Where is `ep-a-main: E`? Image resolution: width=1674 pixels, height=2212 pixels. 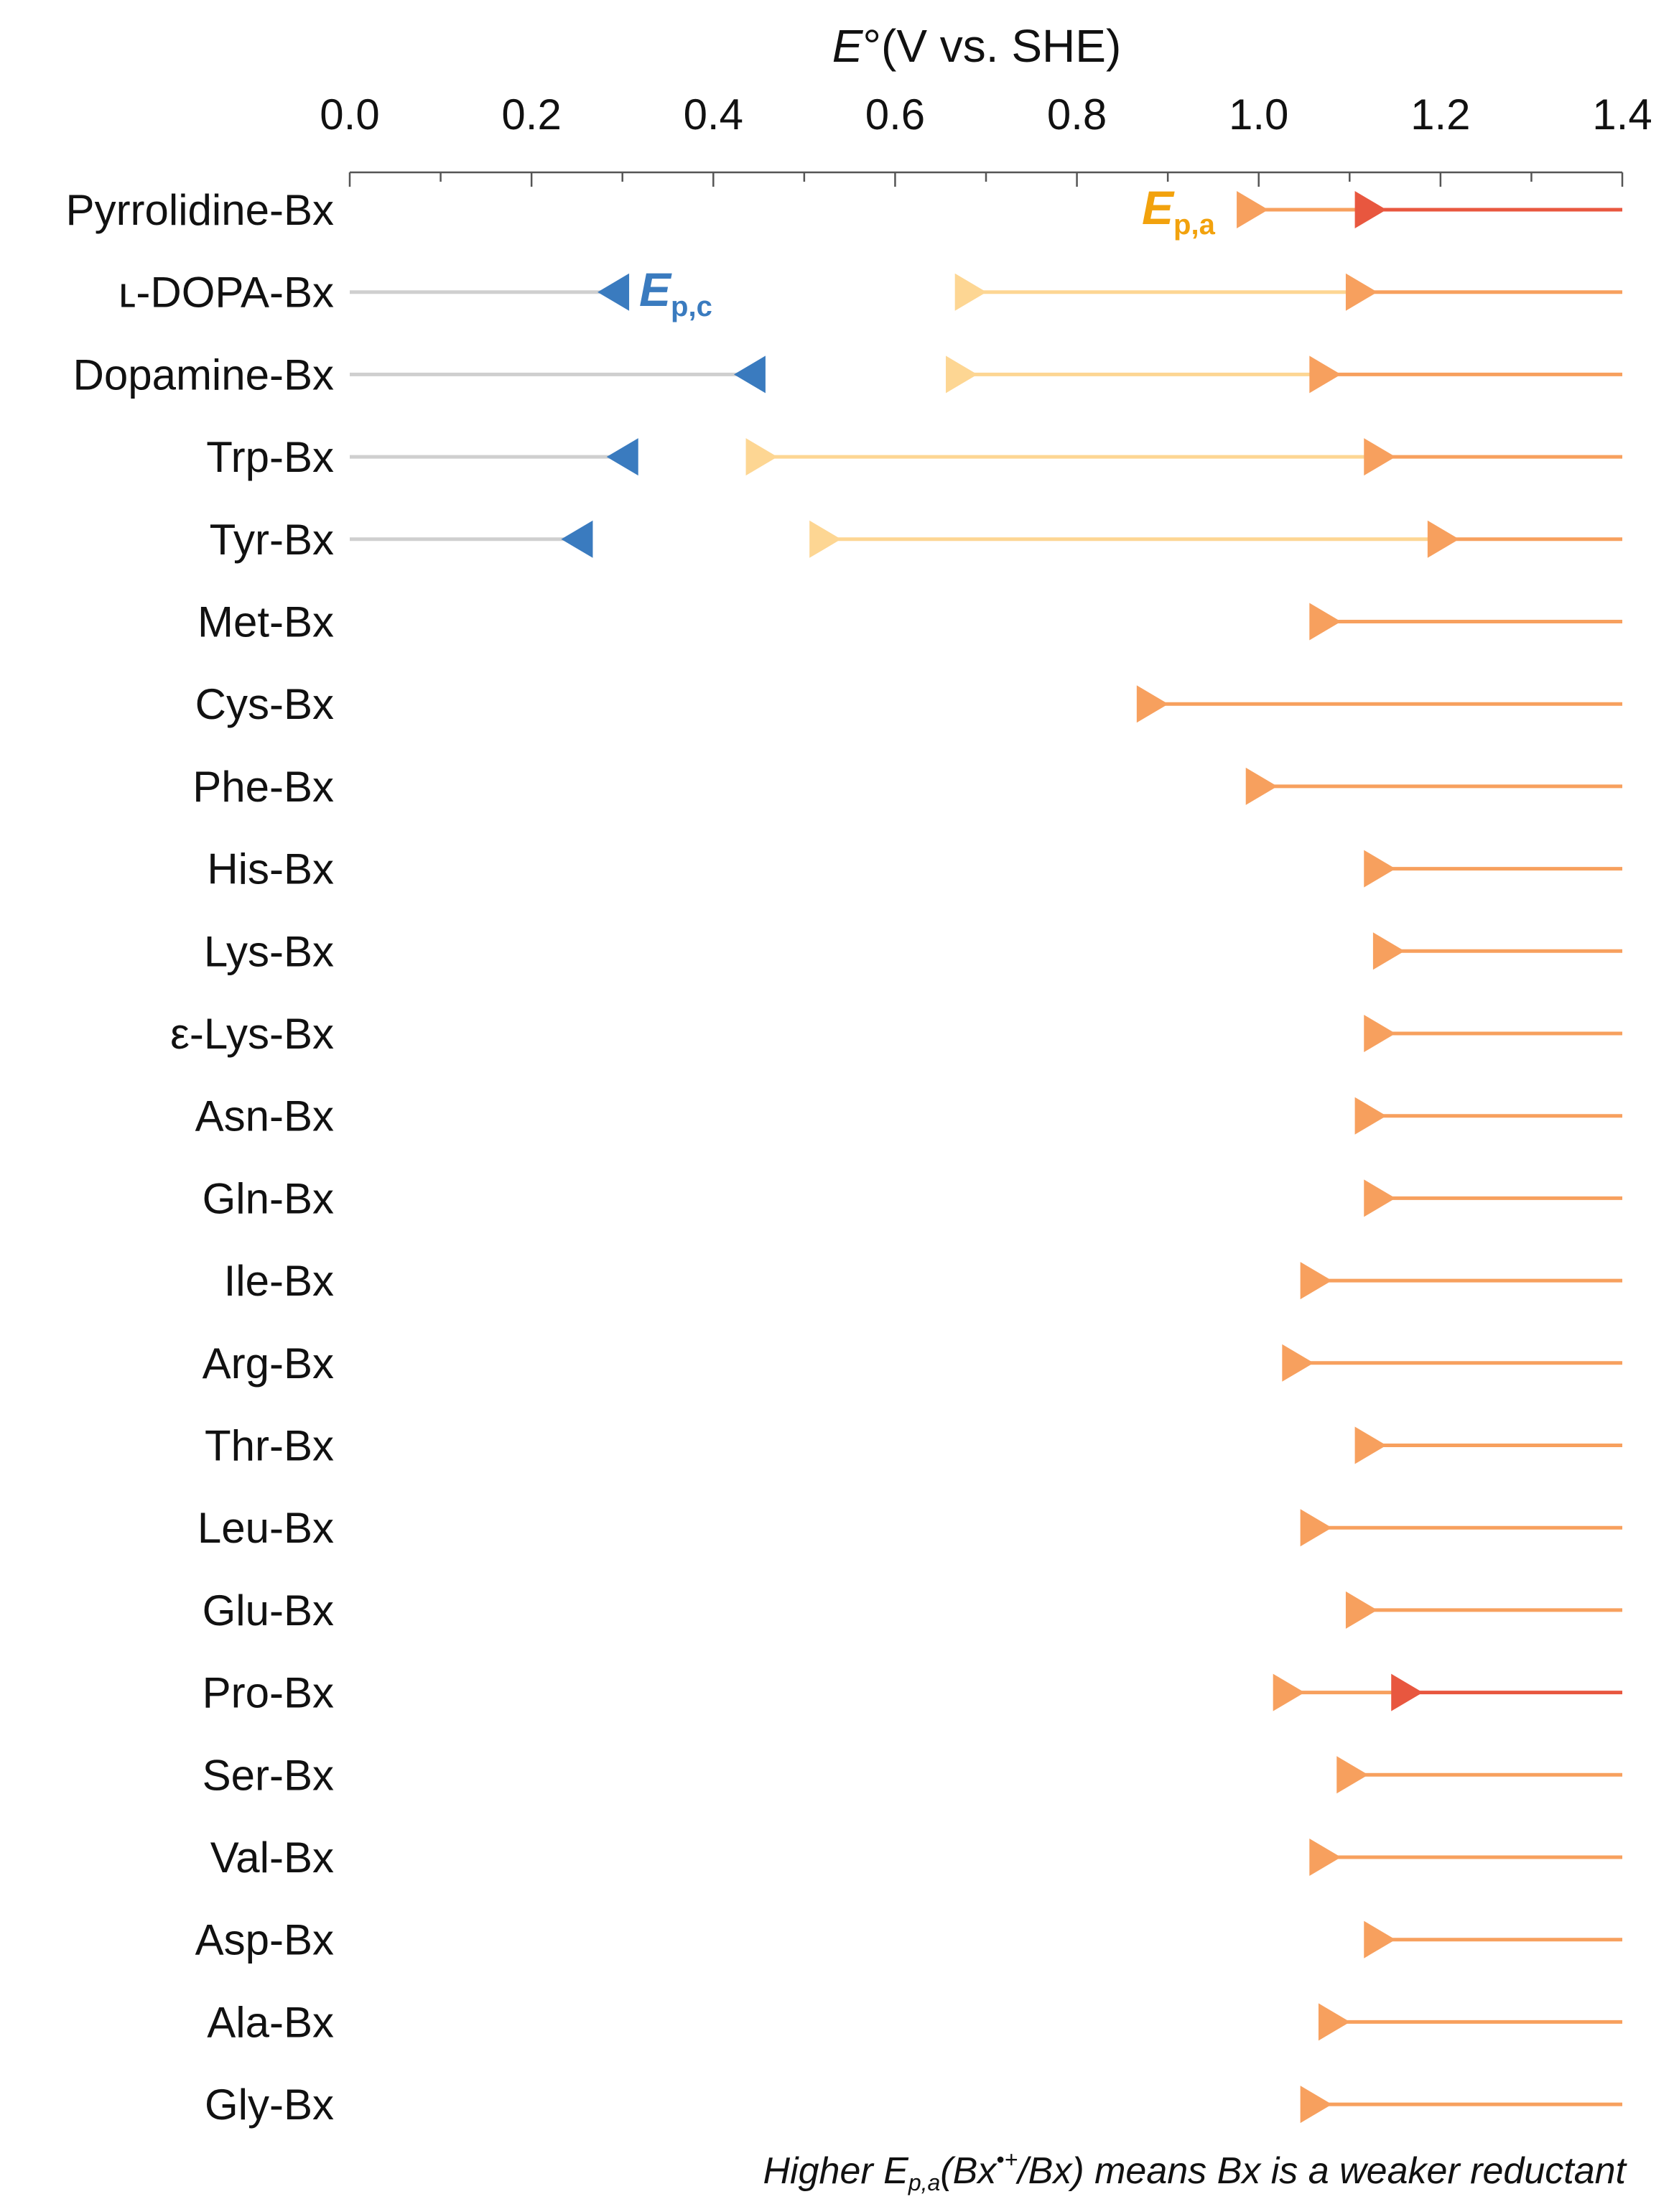 ep-a-main: E is located at coordinates (1158, 207).